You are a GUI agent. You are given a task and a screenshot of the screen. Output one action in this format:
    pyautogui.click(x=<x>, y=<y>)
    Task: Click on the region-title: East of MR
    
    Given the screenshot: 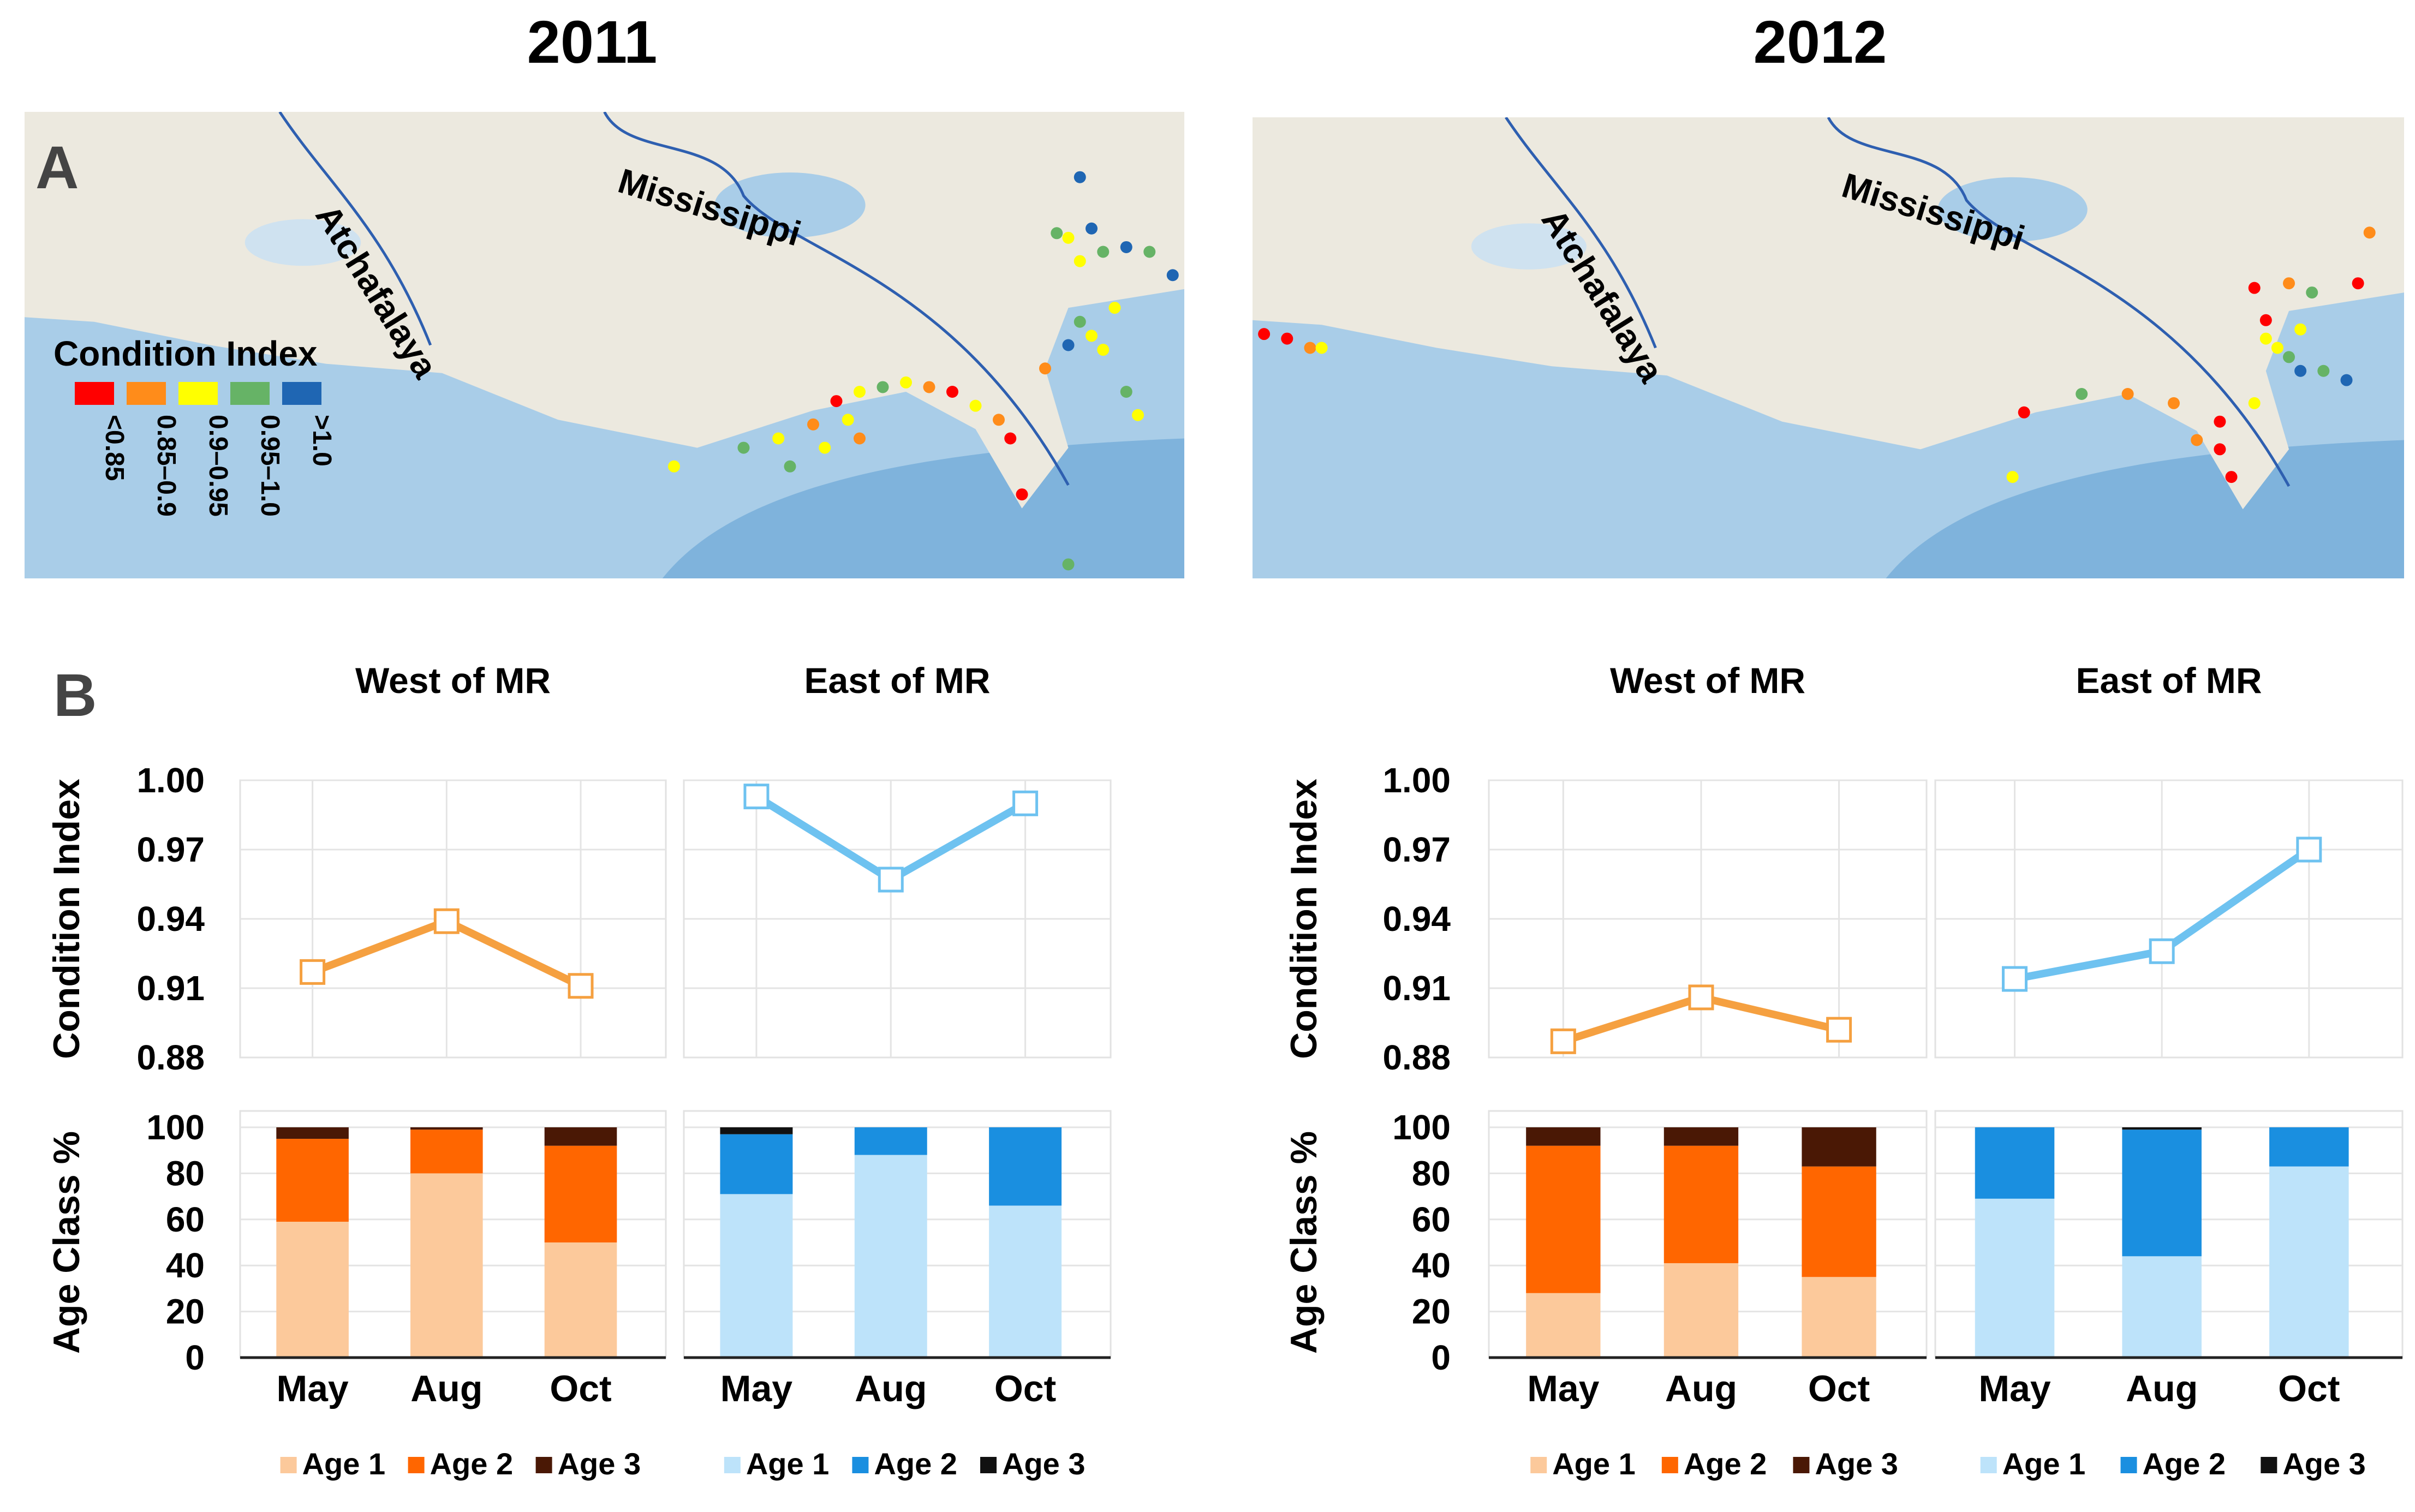 What is the action you would take?
    pyautogui.click(x=897, y=680)
    